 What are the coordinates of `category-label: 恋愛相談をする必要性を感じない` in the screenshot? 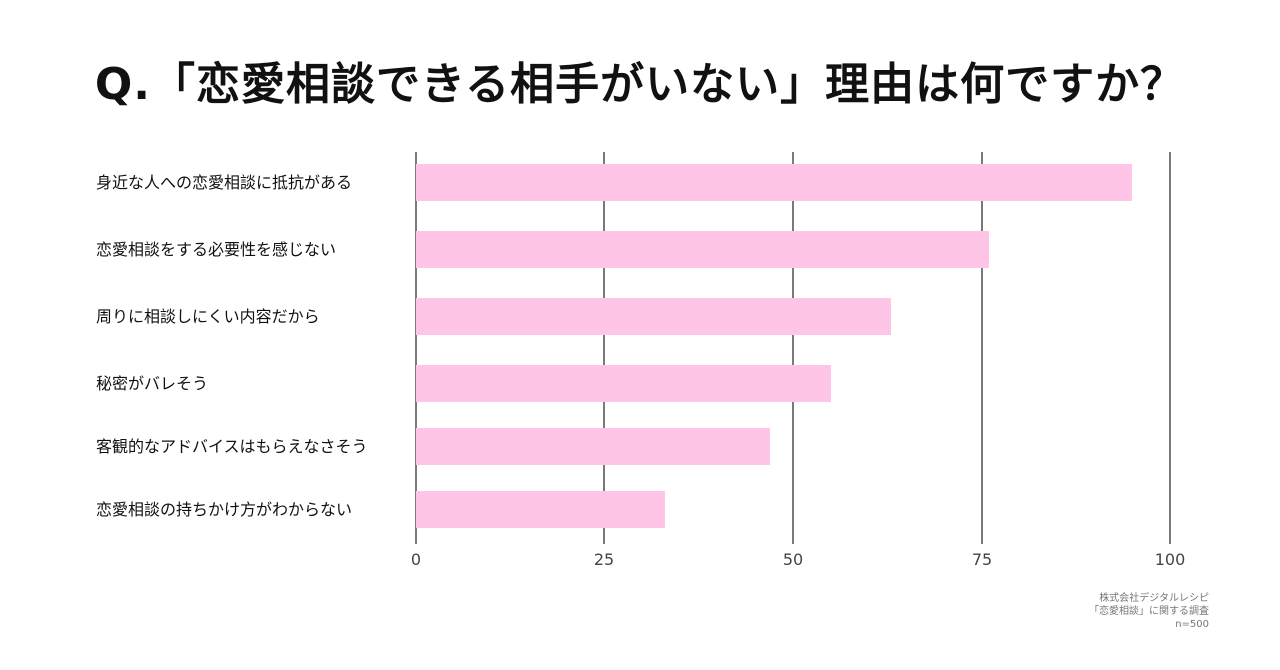 It's located at (216, 249).